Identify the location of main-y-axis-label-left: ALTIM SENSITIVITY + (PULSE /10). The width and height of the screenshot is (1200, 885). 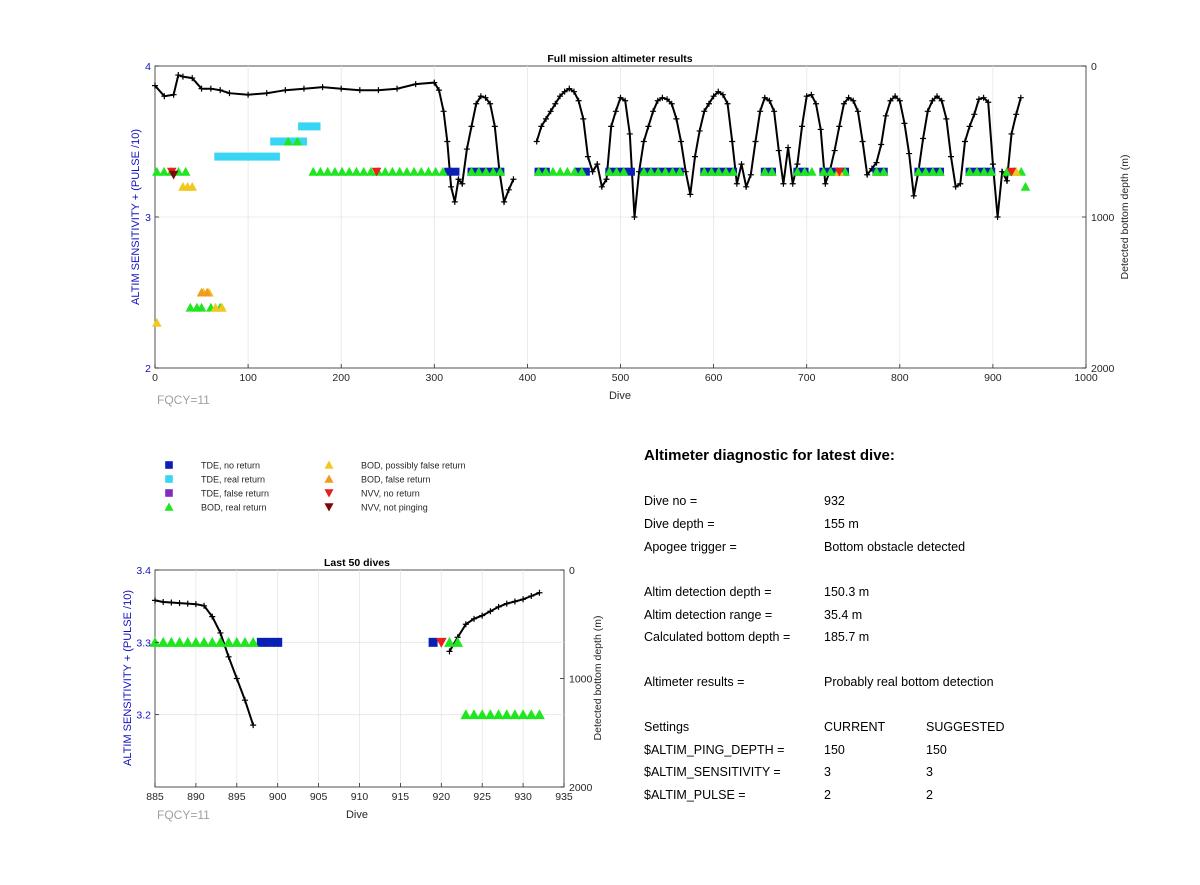
(136, 217).